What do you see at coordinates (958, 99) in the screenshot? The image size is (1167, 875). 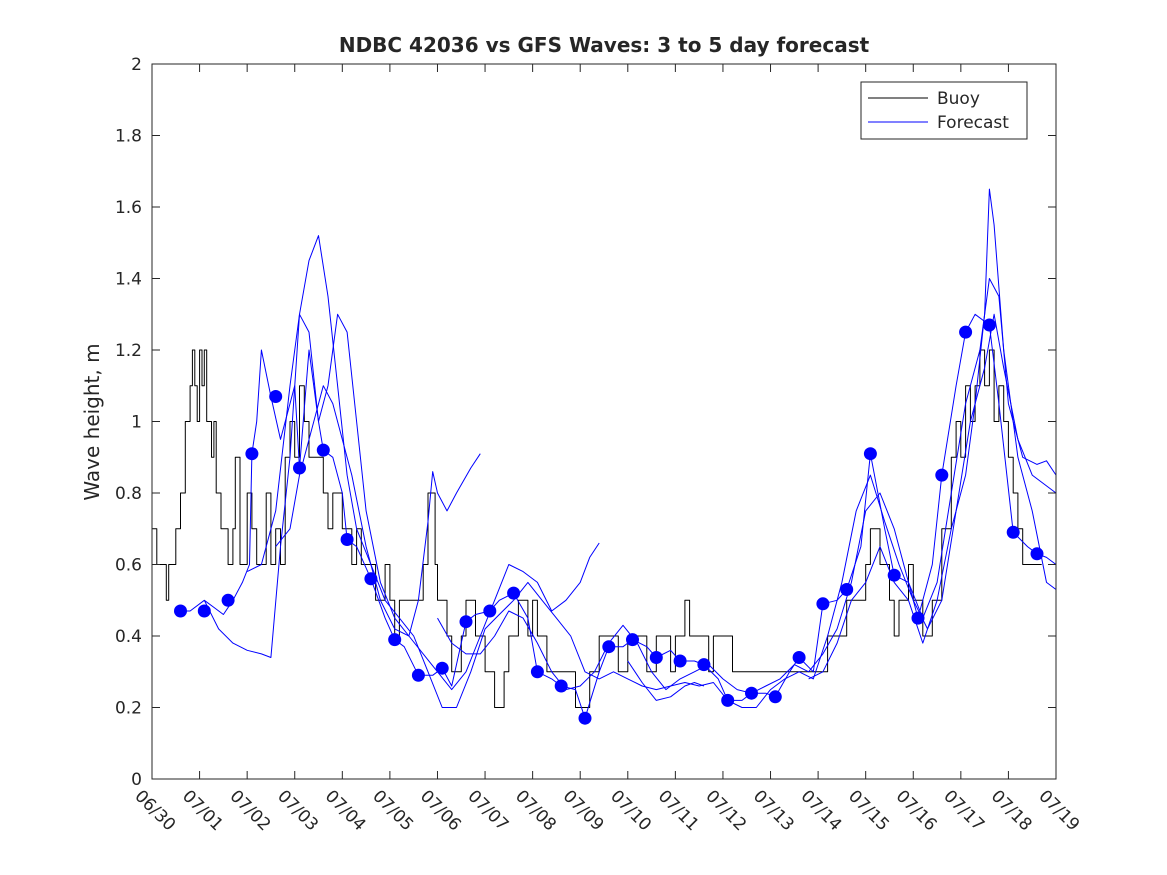 I see `legend-label-buoy: Buoy` at bounding box center [958, 99].